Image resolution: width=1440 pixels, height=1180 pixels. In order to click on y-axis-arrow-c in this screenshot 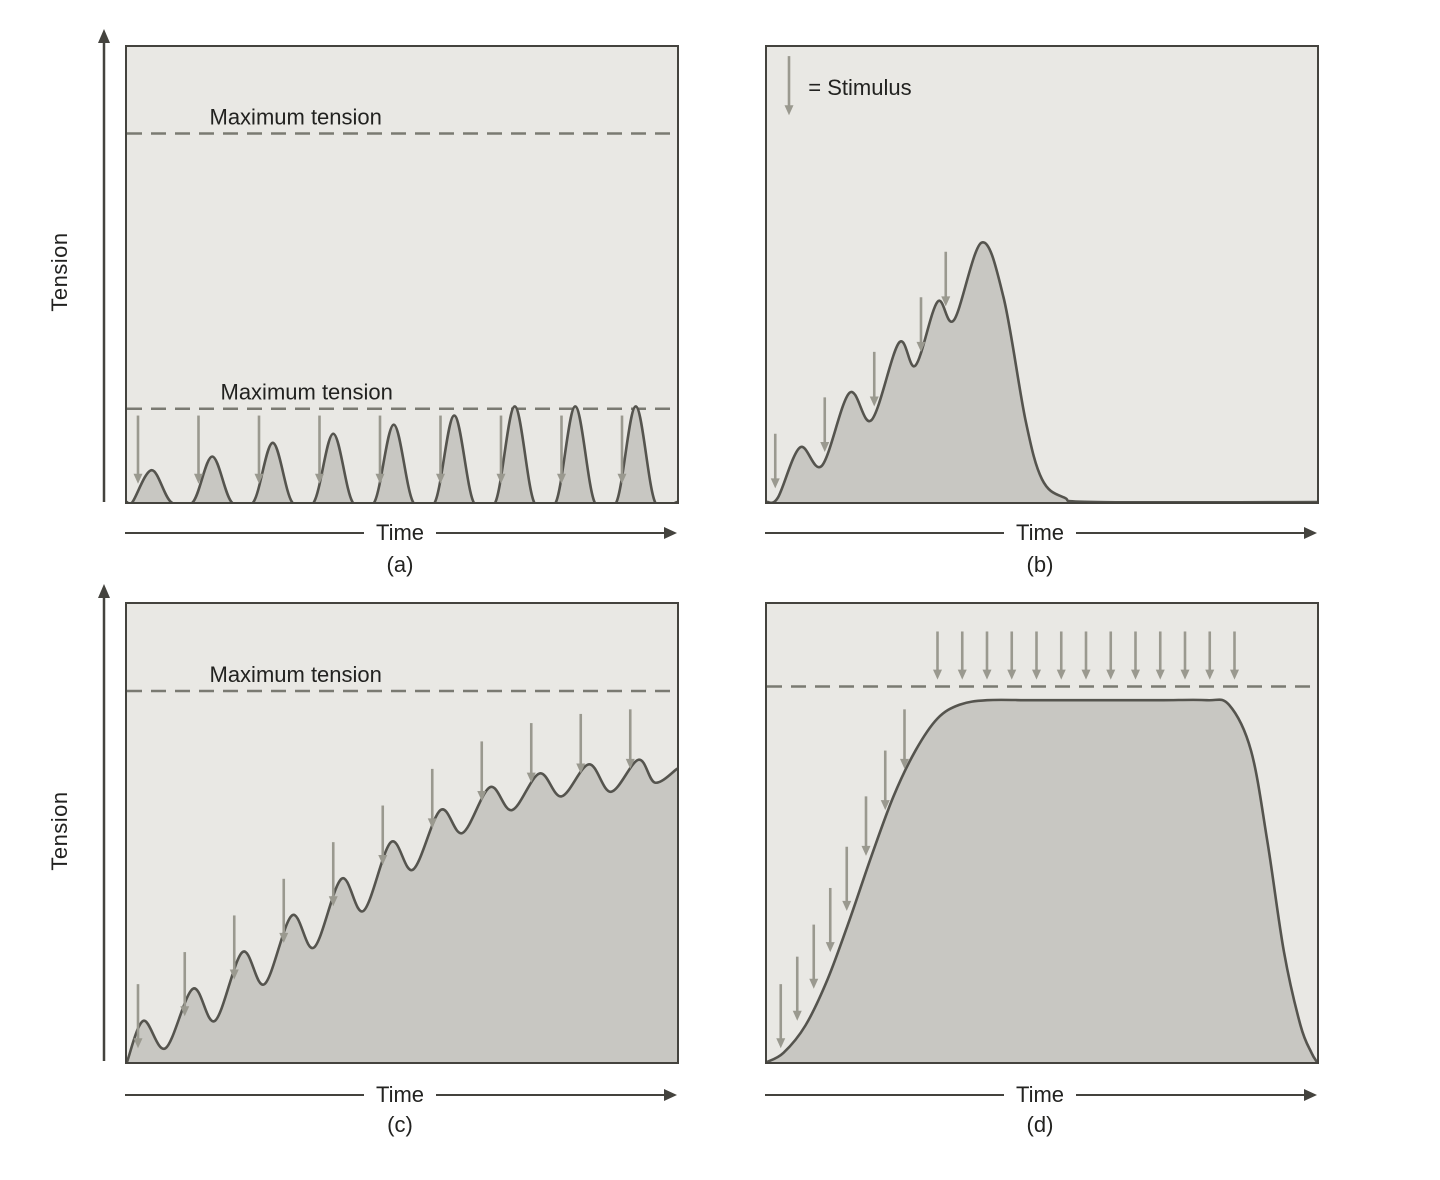, I will do `click(104, 822)`.